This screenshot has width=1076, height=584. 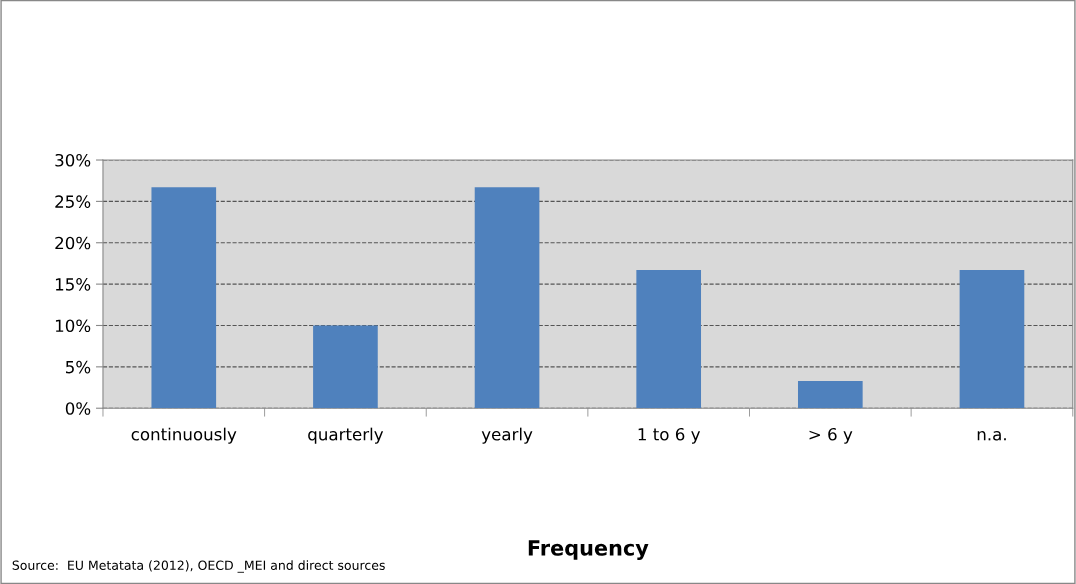 I want to click on x-axis-title: Frequency, so click(x=588, y=550).